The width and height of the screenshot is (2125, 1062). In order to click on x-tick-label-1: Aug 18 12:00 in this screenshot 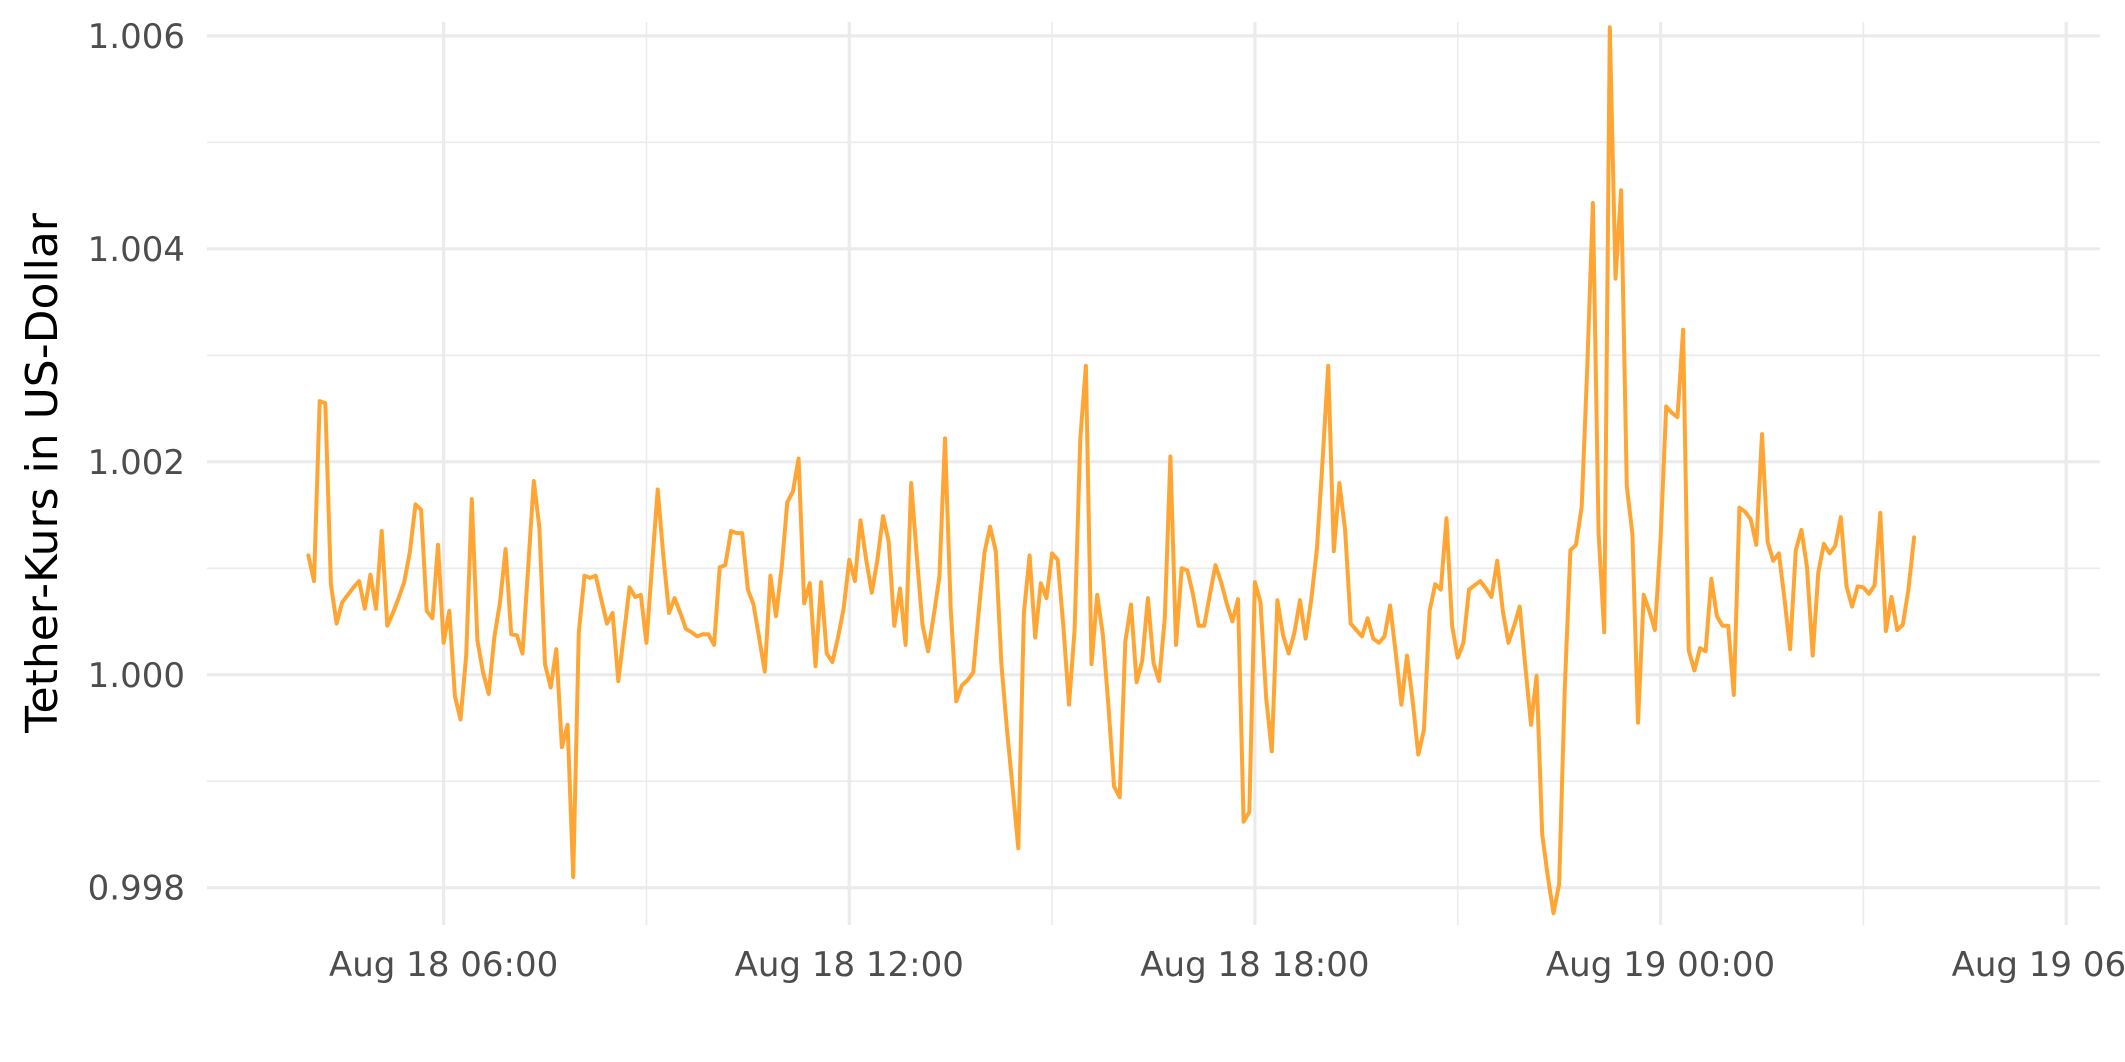, I will do `click(849, 965)`.